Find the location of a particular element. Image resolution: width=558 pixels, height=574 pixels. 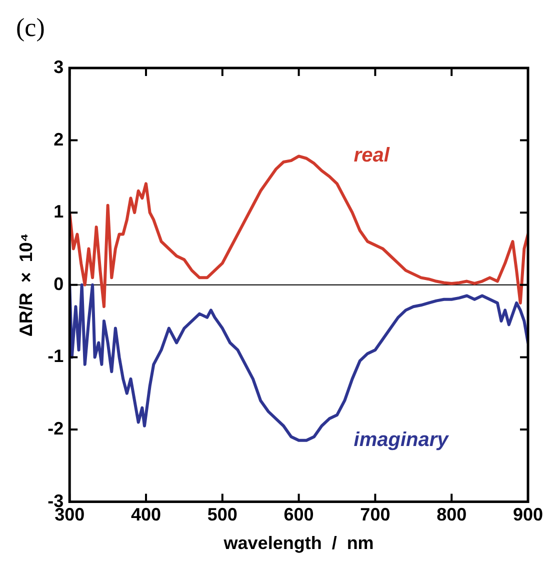

y-tick-label: 1 is located at coordinates (59, 212).